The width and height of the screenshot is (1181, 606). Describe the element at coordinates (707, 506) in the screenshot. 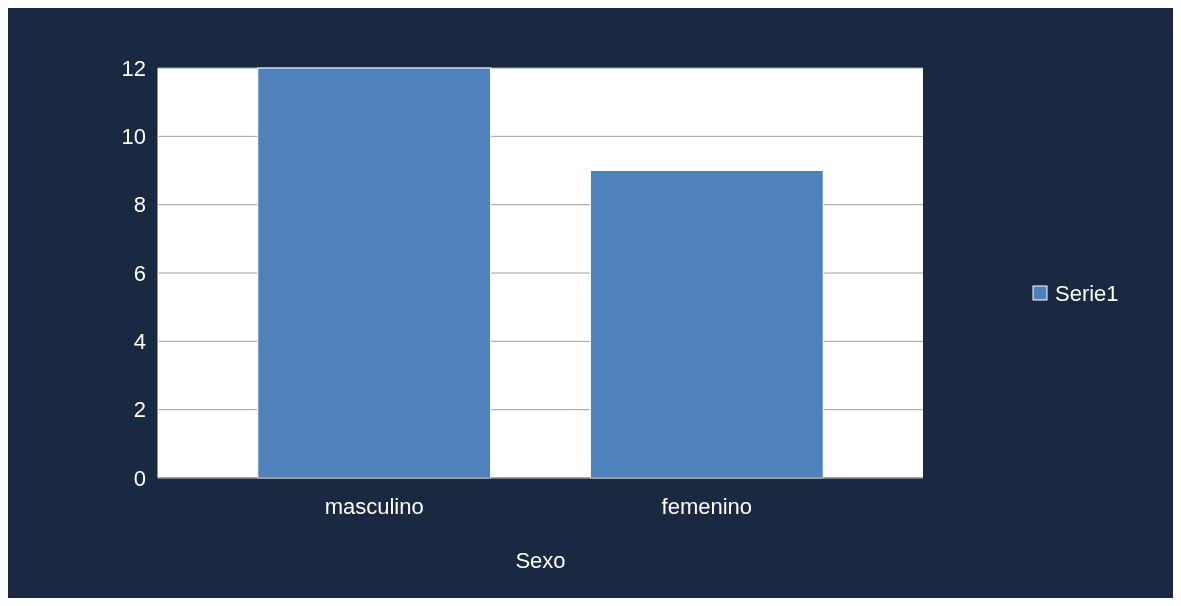

I see `x-tick-label: femenino` at that location.